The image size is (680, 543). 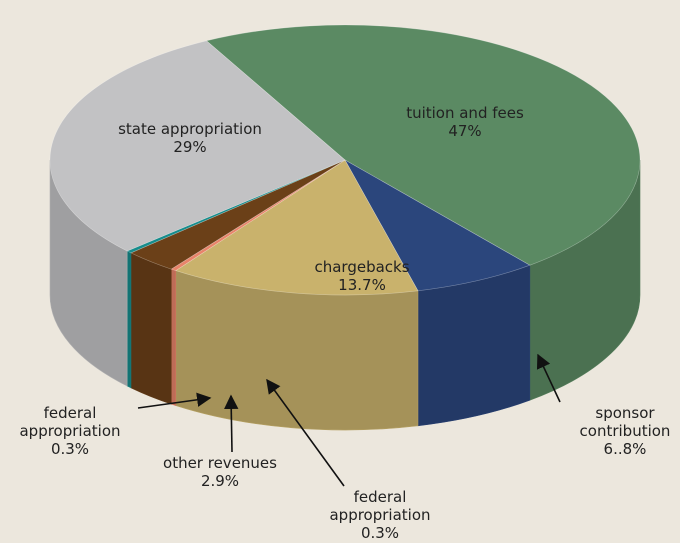 What do you see at coordinates (220, 463) in the screenshot?
I see `category-label: other revenues` at bounding box center [220, 463].